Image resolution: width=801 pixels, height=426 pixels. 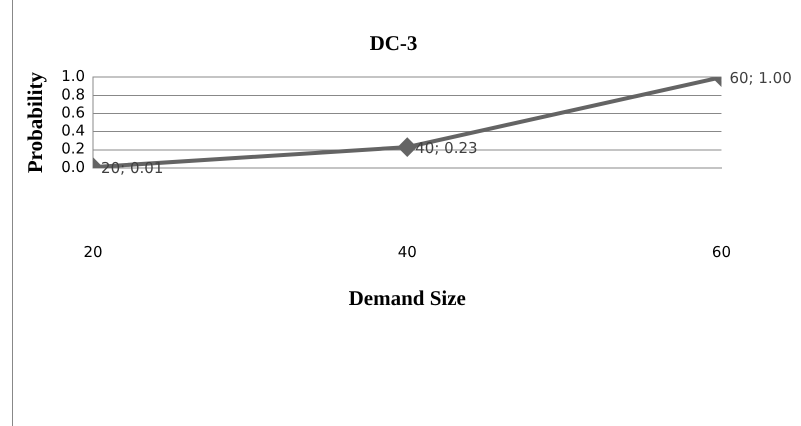 What do you see at coordinates (73, 112) in the screenshot?
I see `y-tick-label: 0.6` at bounding box center [73, 112].